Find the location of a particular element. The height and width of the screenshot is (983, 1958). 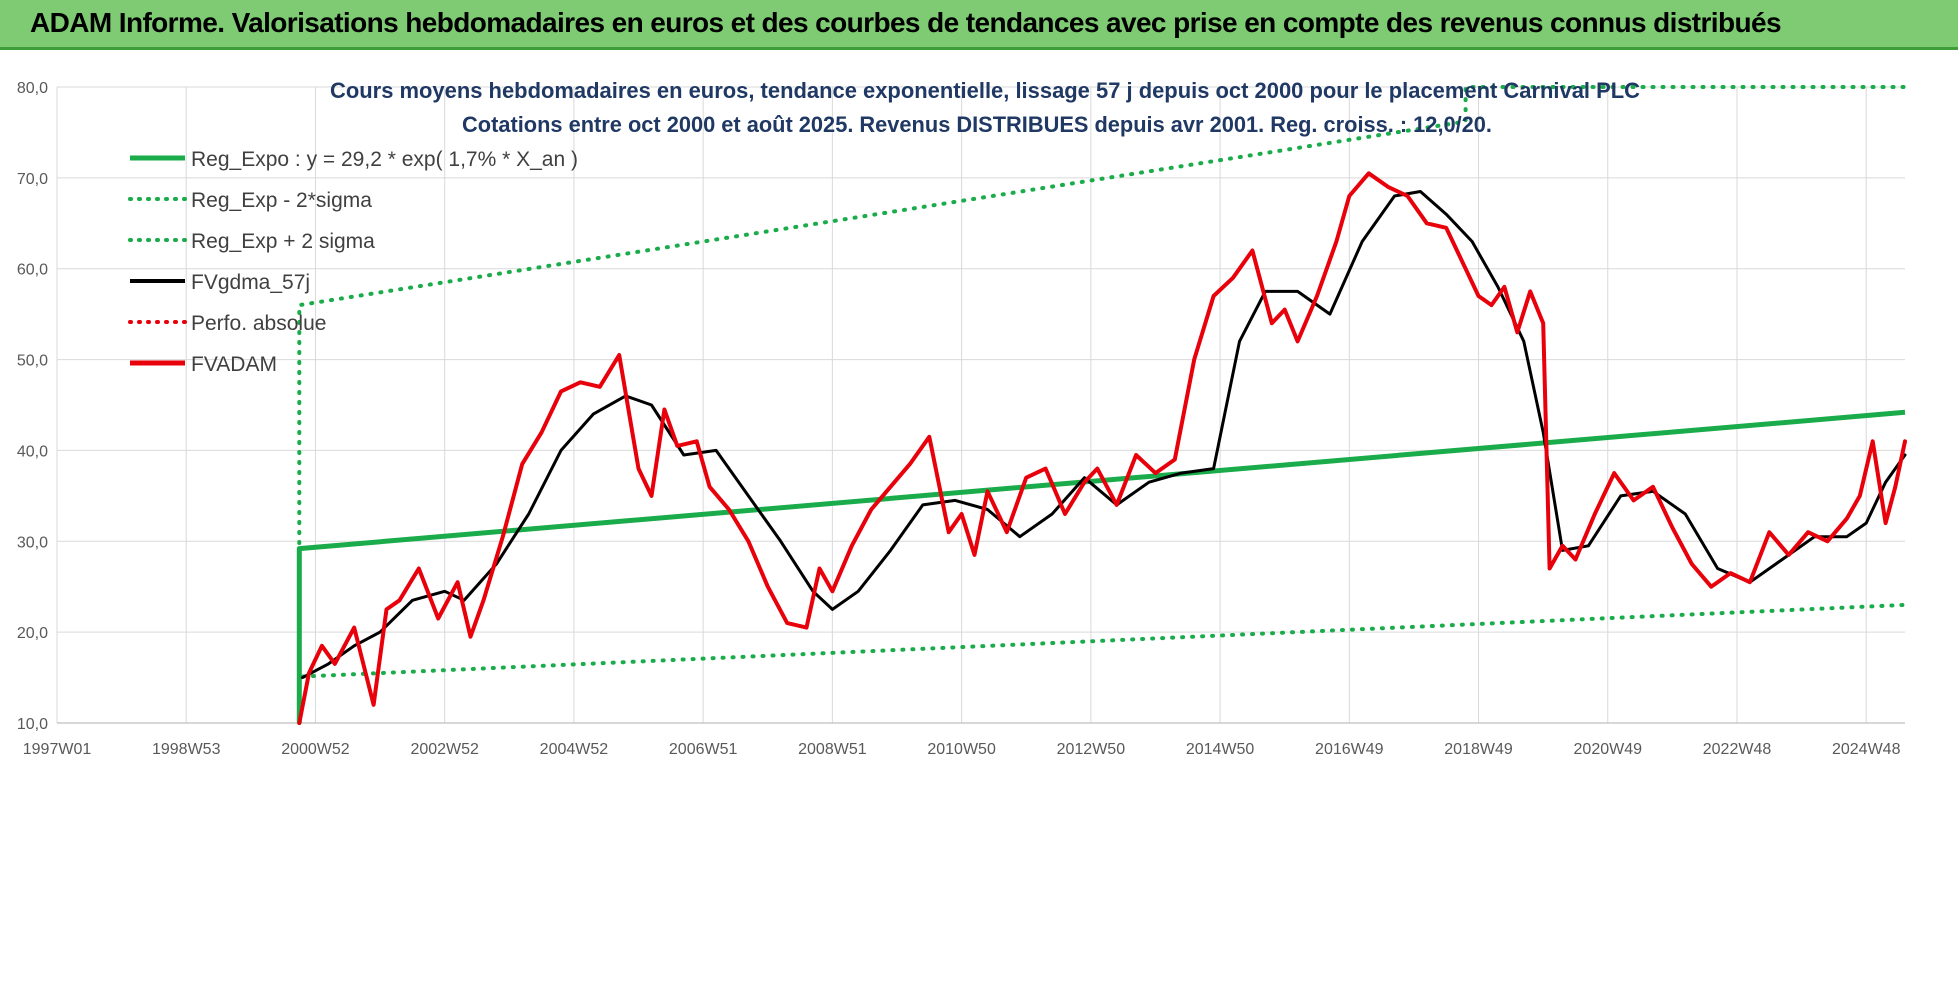

legend-label: Reg_Expo : y = 29,2 * exp( 1,7% * X_an ) is located at coordinates (384, 159).